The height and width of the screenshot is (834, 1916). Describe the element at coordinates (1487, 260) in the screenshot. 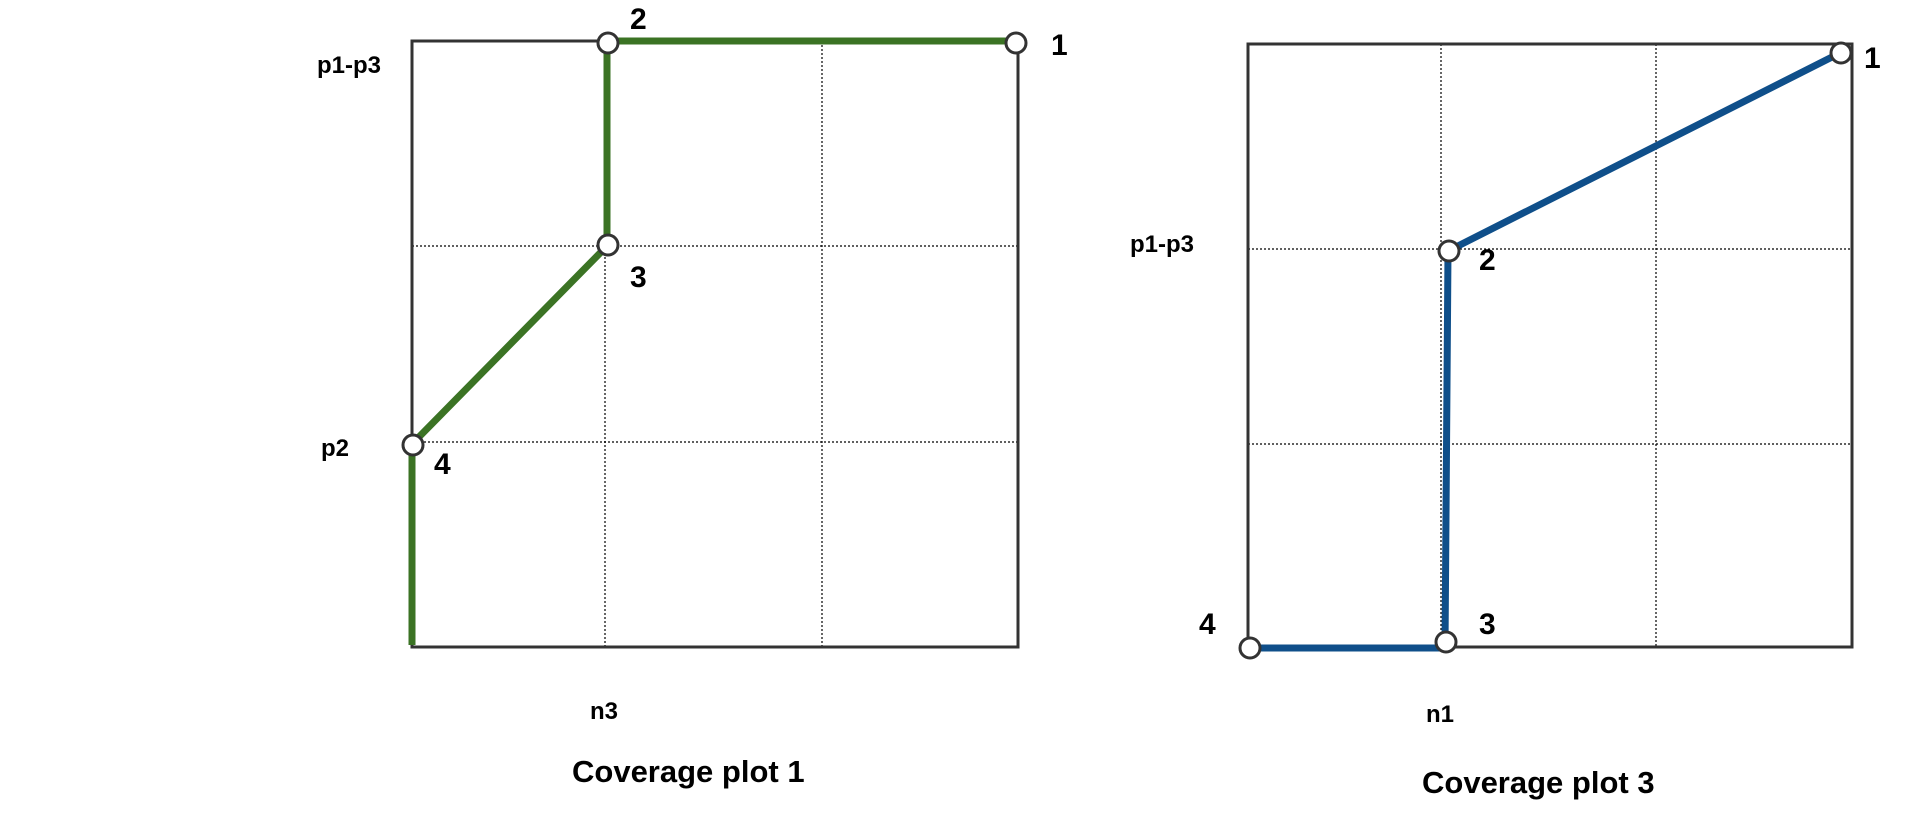

I see `plot3-node-2-label: 2` at that location.